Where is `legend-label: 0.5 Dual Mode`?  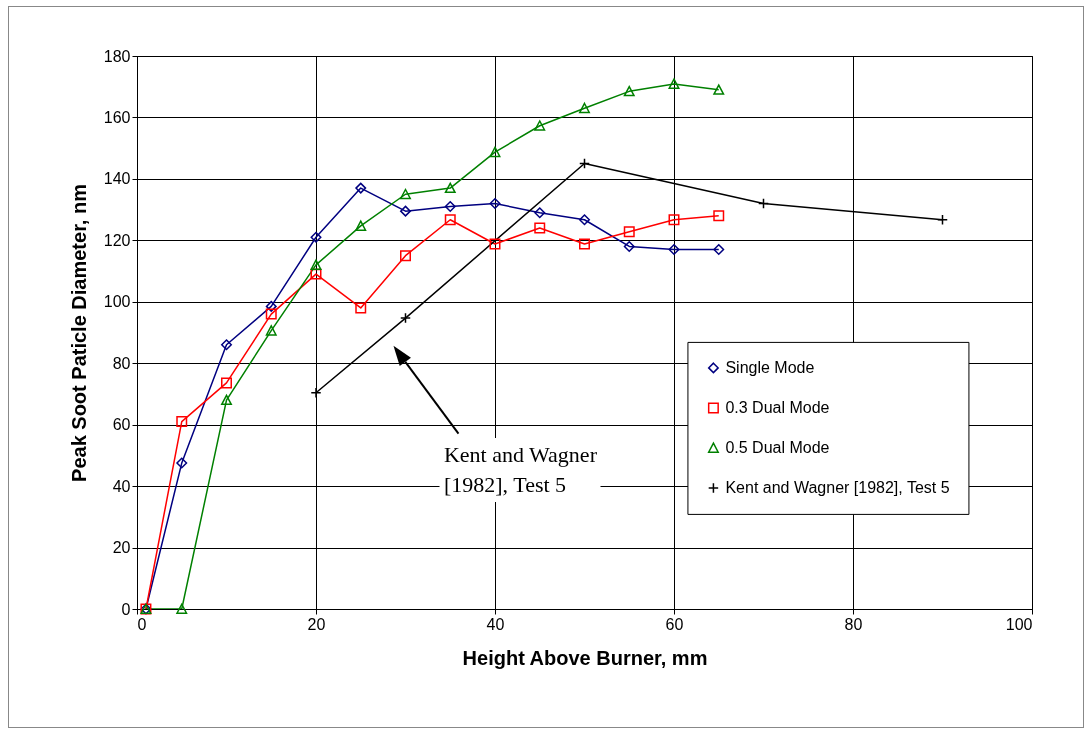 legend-label: 0.5 Dual Mode is located at coordinates (777, 447).